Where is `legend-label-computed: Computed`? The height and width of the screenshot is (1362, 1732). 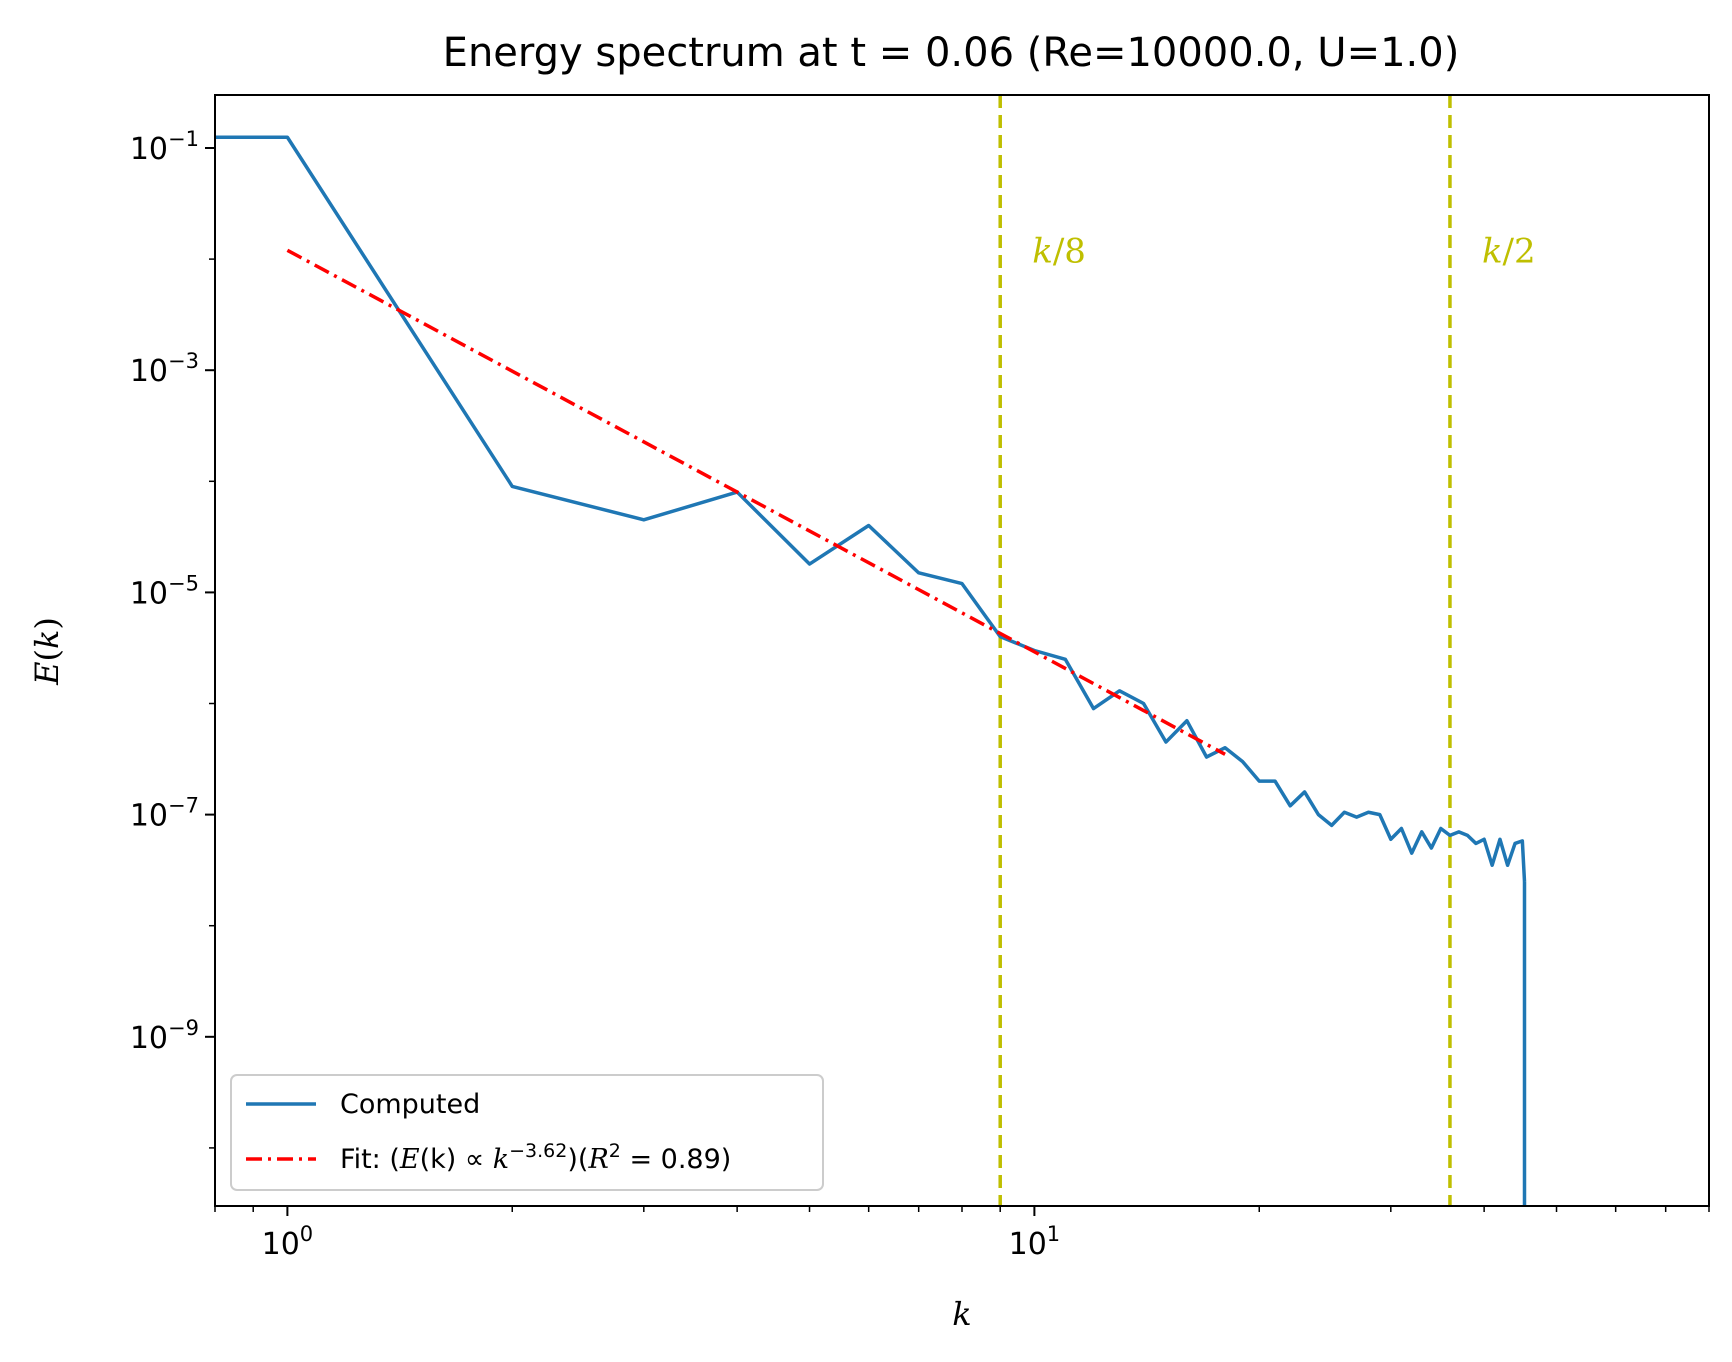
legend-label-computed: Computed is located at coordinates (410, 1104).